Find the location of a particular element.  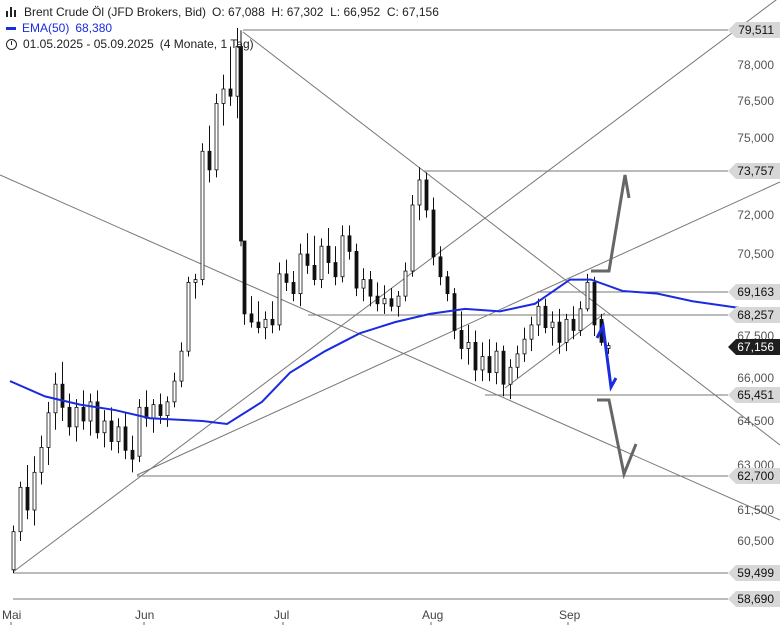

level-badge-label: 65,451 is located at coordinates (755, 395).